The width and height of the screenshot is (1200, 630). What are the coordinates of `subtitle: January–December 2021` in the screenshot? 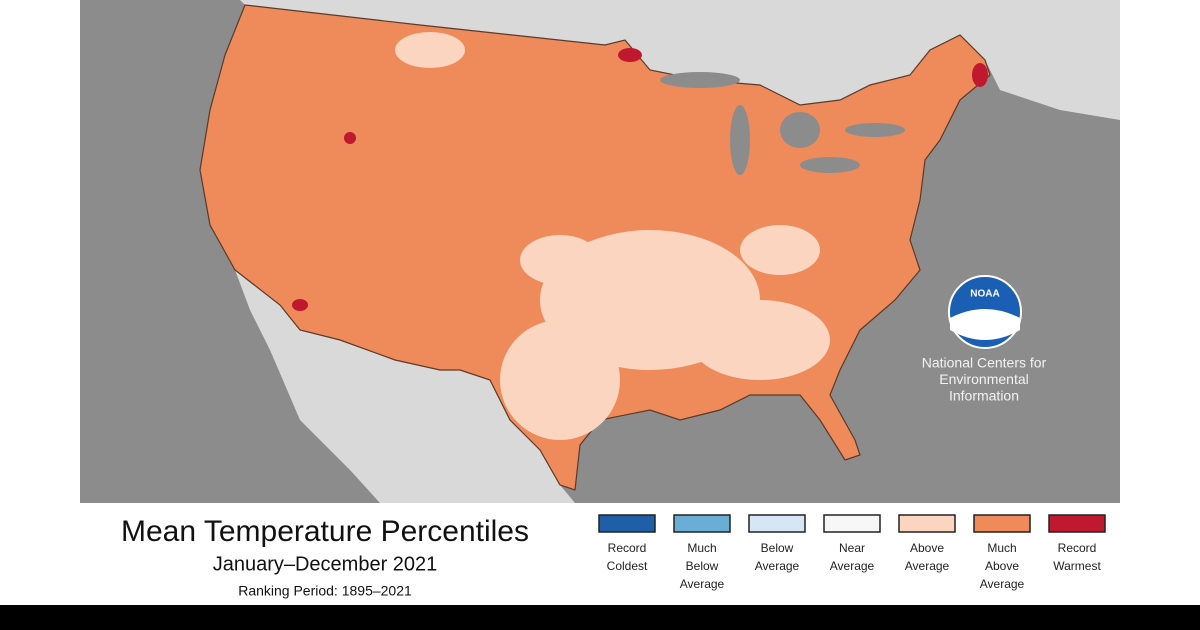 It's located at (325, 564).